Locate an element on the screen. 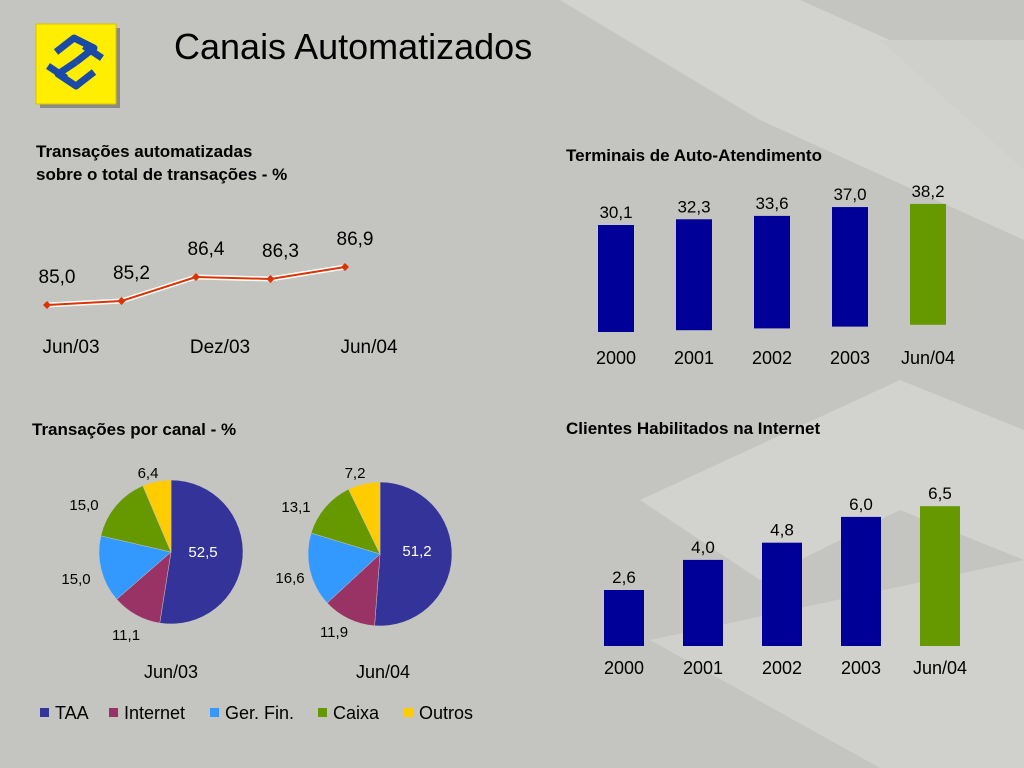 The width and height of the screenshot is (1024, 768). bar-data-label: 6,0 is located at coordinates (861, 504).